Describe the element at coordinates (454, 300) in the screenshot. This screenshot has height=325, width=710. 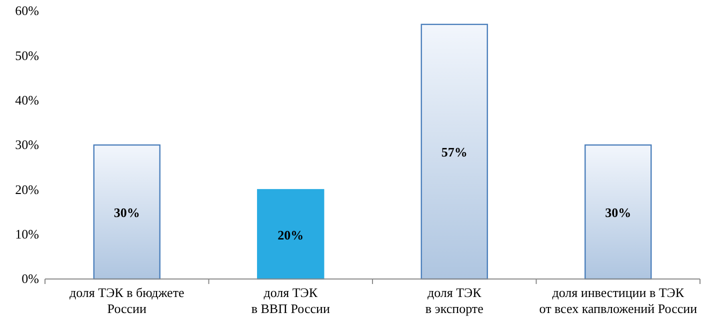
I see `x-tick-label: доля ТЭК в экспорте` at that location.